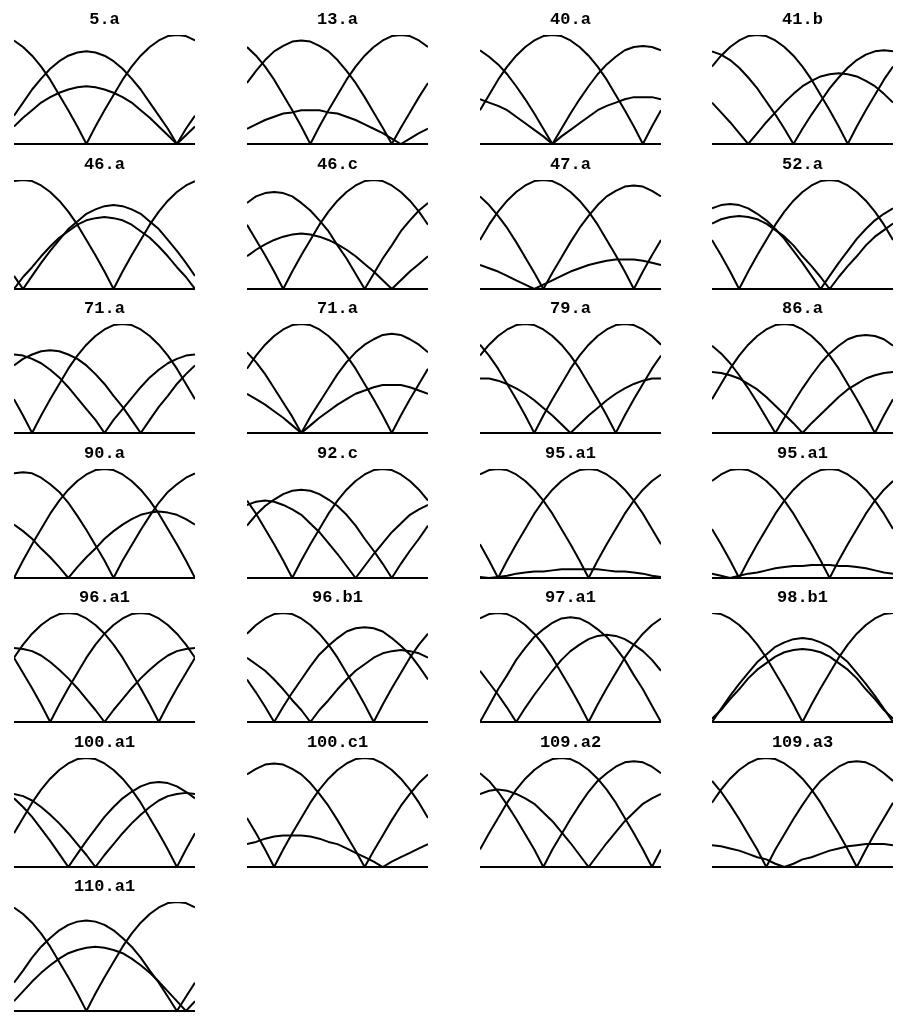 The width and height of the screenshot is (903, 1017). What do you see at coordinates (570, 309) in the screenshot?
I see `chart-title: 79.a` at bounding box center [570, 309].